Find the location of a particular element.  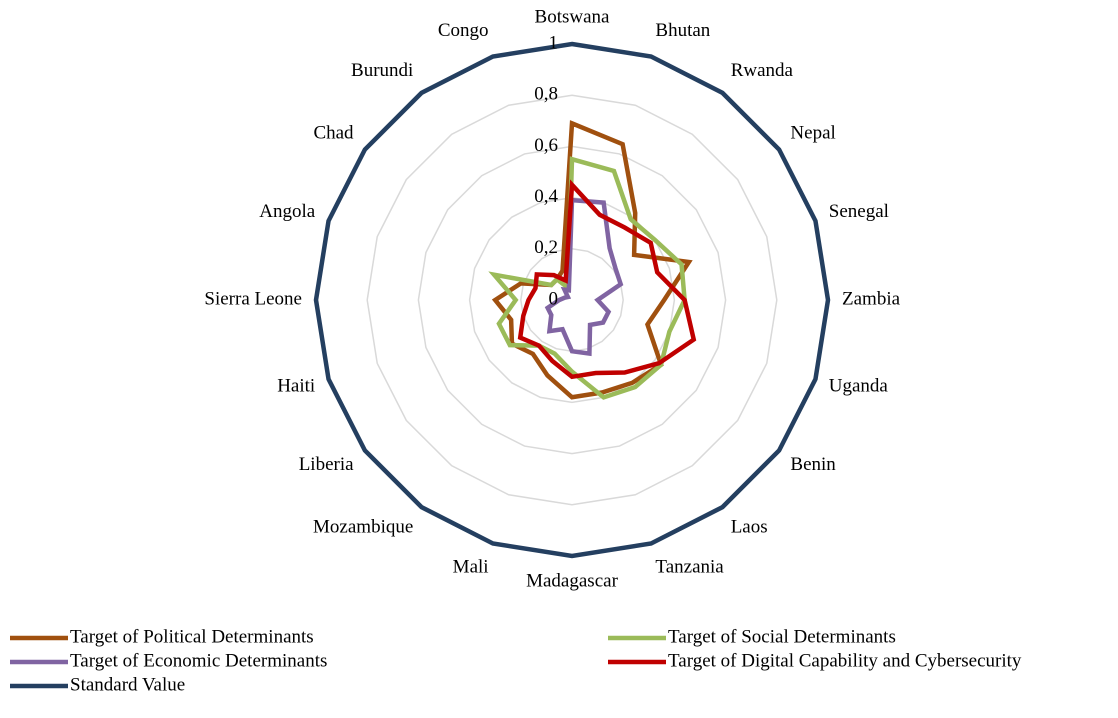

category-label: Haiti is located at coordinates (296, 386).